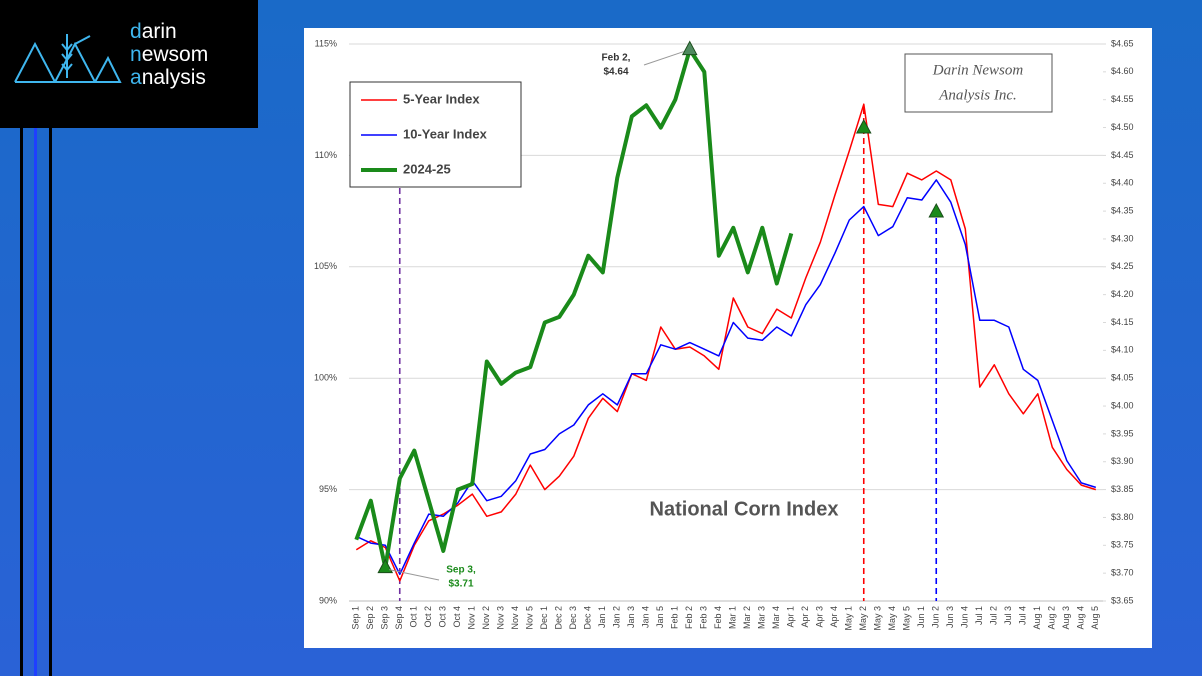 Image resolution: width=1202 pixels, height=676 pixels. I want to click on logo-text: darin newsom analysis, so click(169, 54).